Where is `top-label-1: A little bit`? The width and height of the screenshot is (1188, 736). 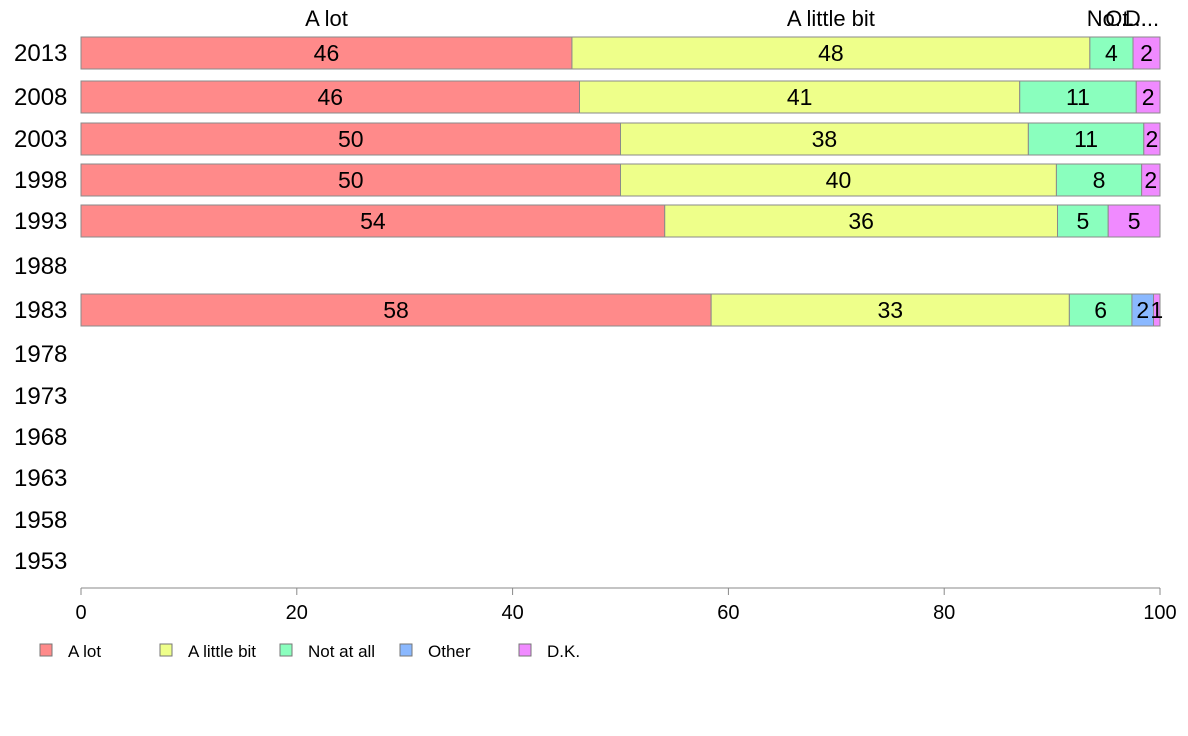
top-label-1: A little bit is located at coordinates (831, 18).